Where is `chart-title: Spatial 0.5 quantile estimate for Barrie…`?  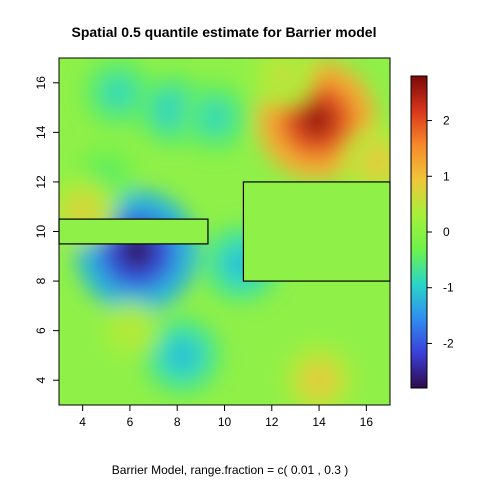 chart-title: Spatial 0.5 quantile estimate for Barrie… is located at coordinates (224, 32).